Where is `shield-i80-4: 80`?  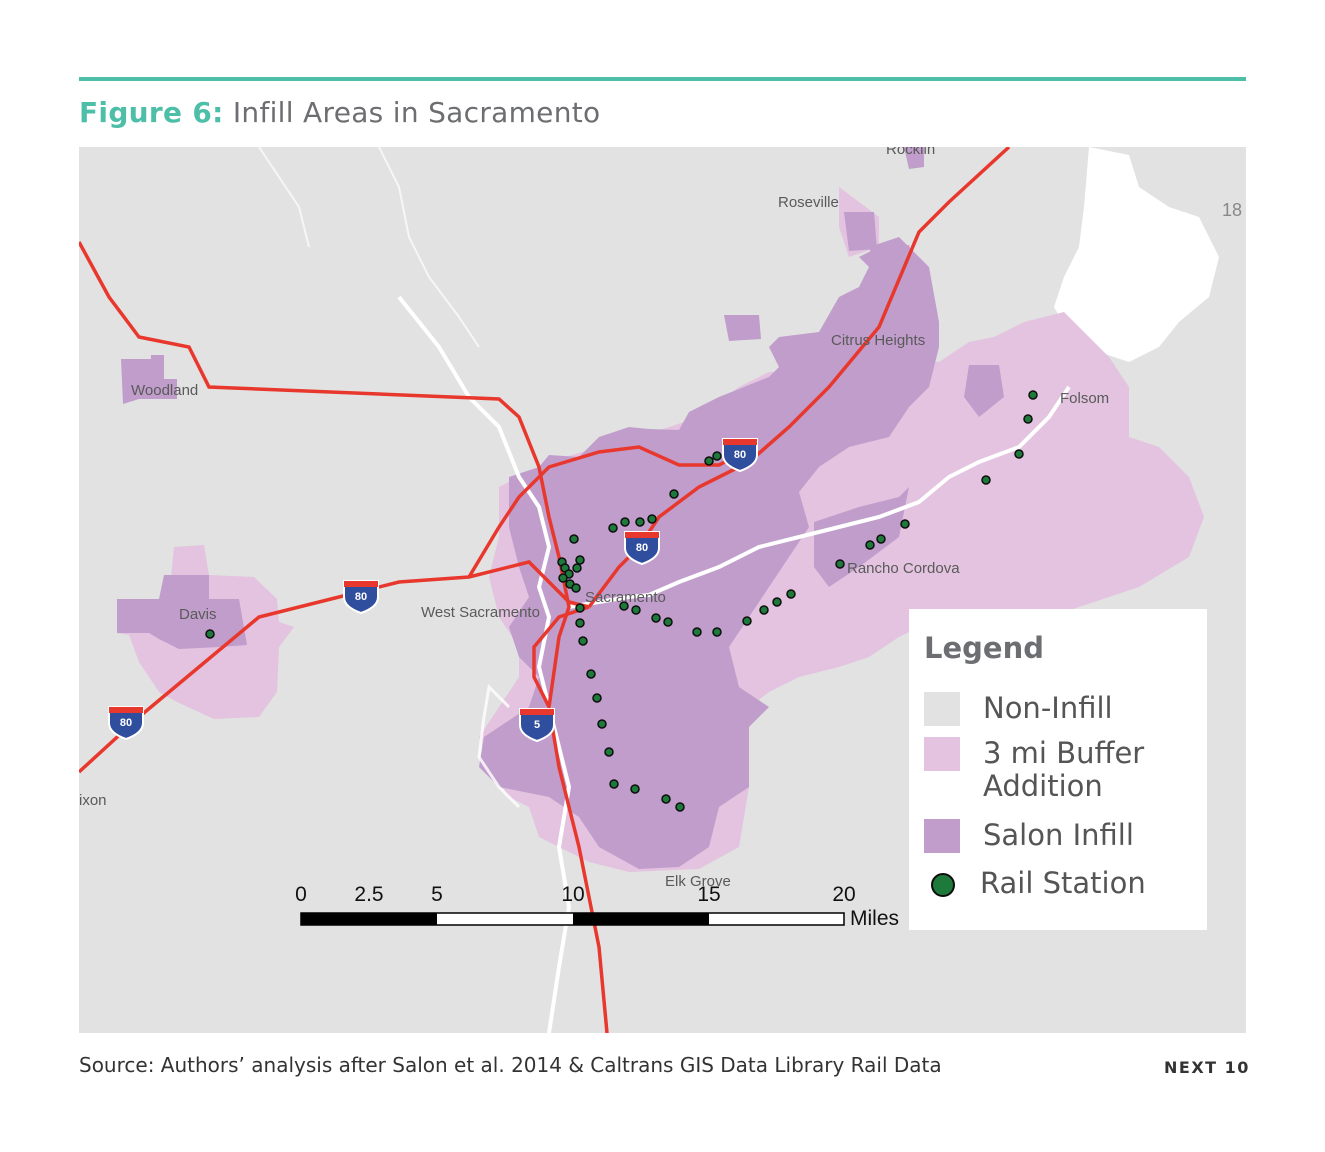
shield-i80-4: 80 is located at coordinates (126, 723).